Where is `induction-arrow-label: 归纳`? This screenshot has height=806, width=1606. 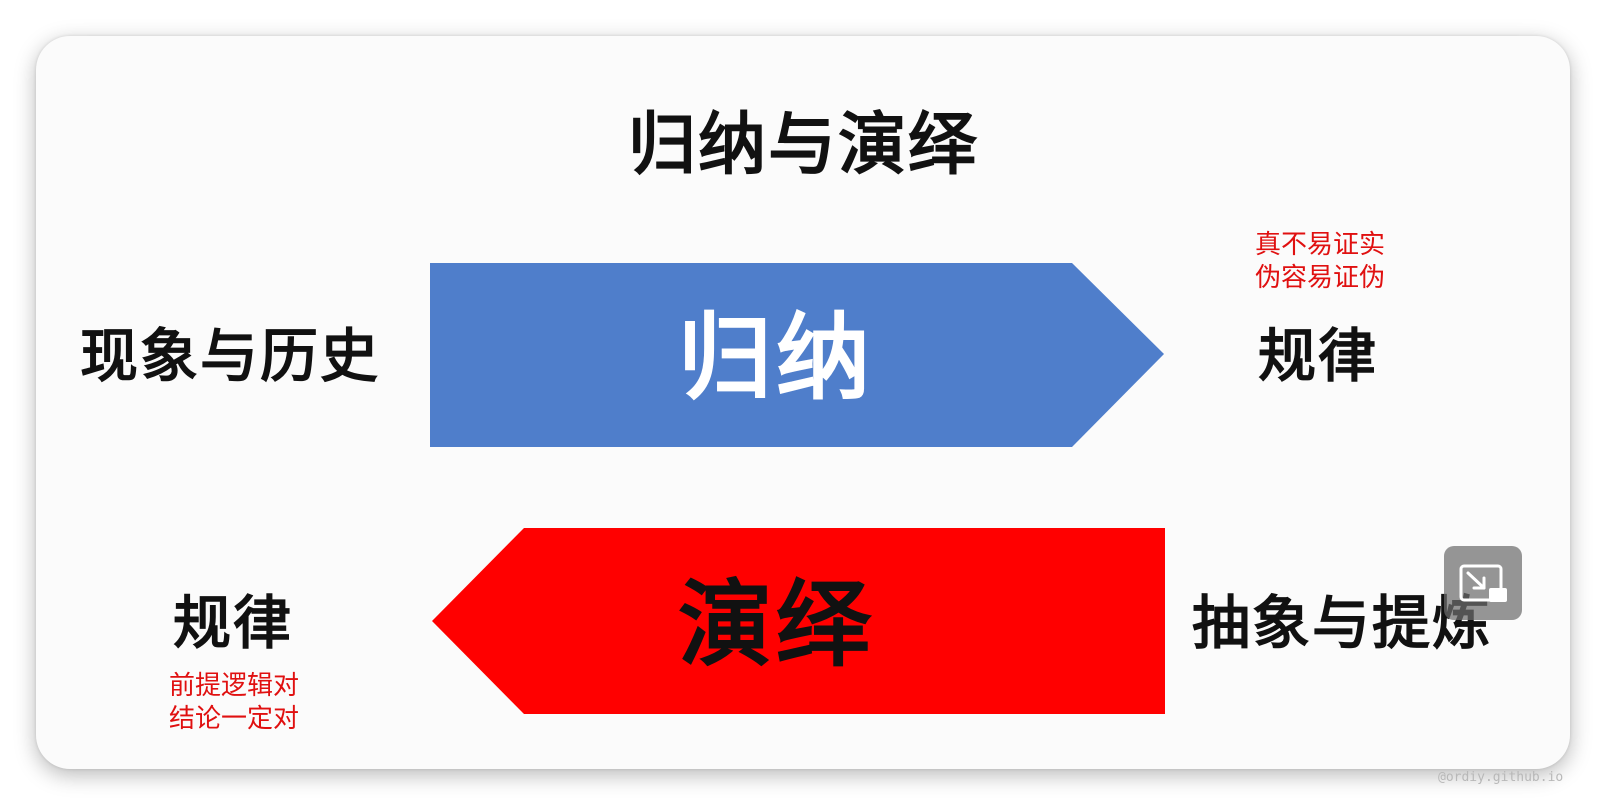 induction-arrow-label: 归纳 is located at coordinates (775, 358).